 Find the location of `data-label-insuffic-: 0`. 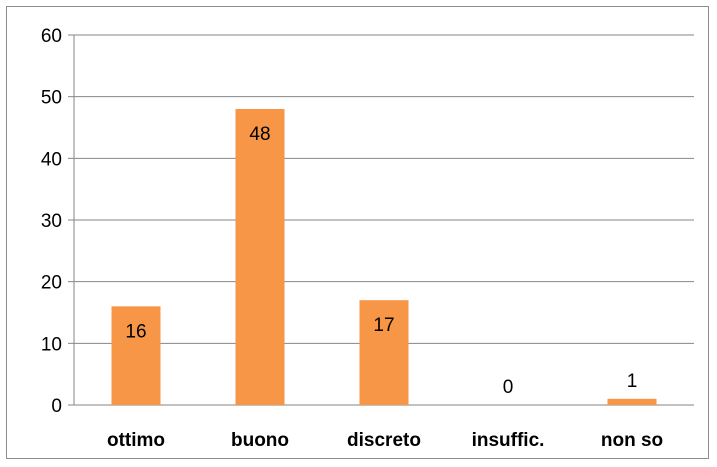

data-label-insuffic-: 0 is located at coordinates (508, 387).